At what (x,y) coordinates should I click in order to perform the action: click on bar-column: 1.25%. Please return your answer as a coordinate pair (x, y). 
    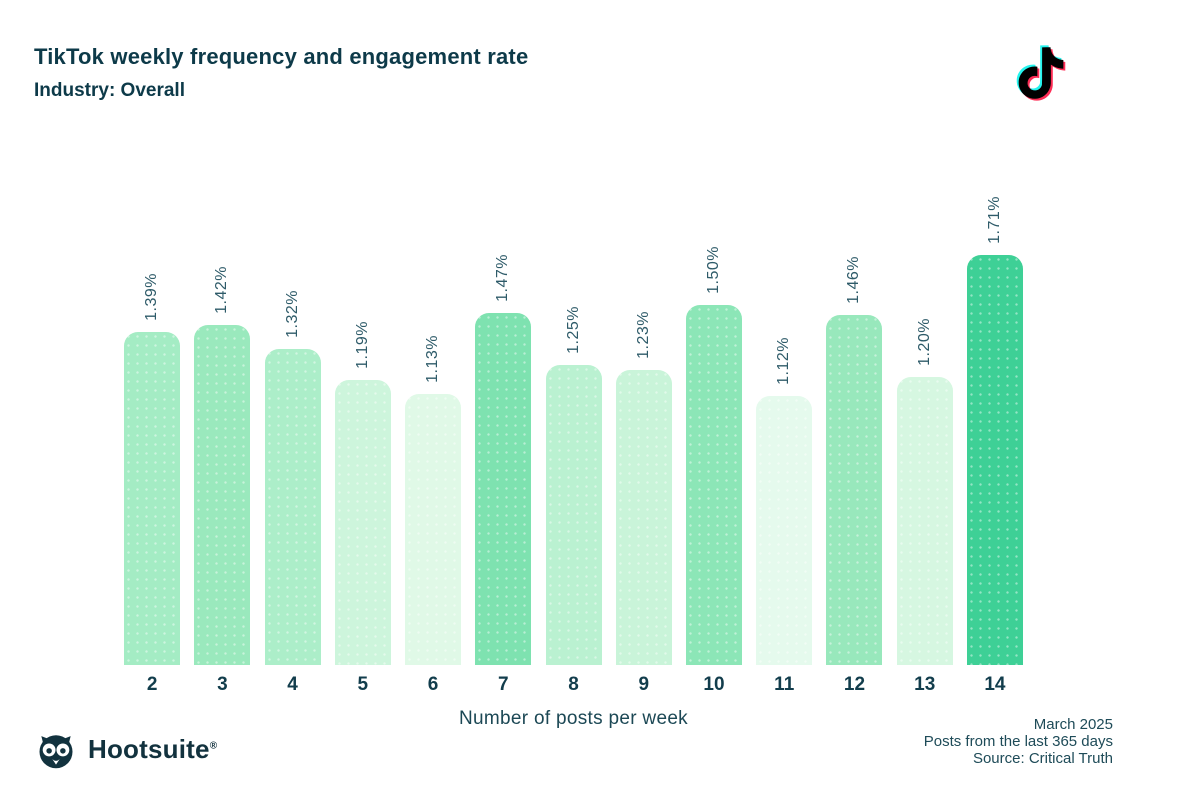
    Looking at the image, I should click on (573, 407).